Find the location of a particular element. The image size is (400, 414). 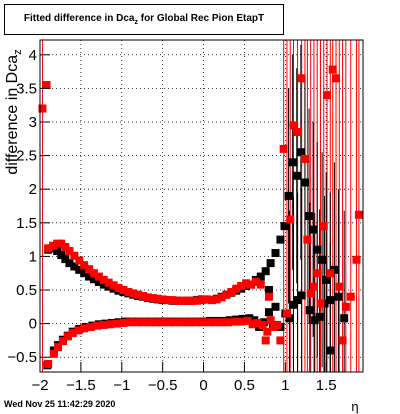

x-tick-label: −1 is located at coordinates (121, 385).